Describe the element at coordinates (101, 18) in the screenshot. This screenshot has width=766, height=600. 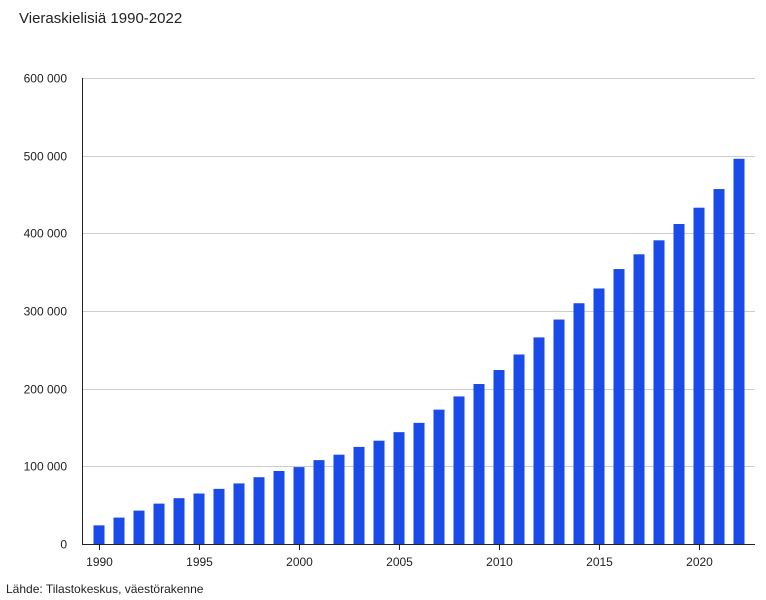
I see `chart-title: Vieraskielisiä 1990-2022` at that location.